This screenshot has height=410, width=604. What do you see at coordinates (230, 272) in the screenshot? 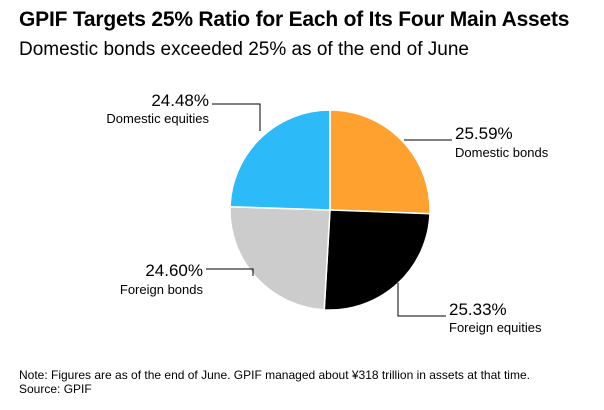
I see `leader-line-foreign-bonds` at bounding box center [230, 272].